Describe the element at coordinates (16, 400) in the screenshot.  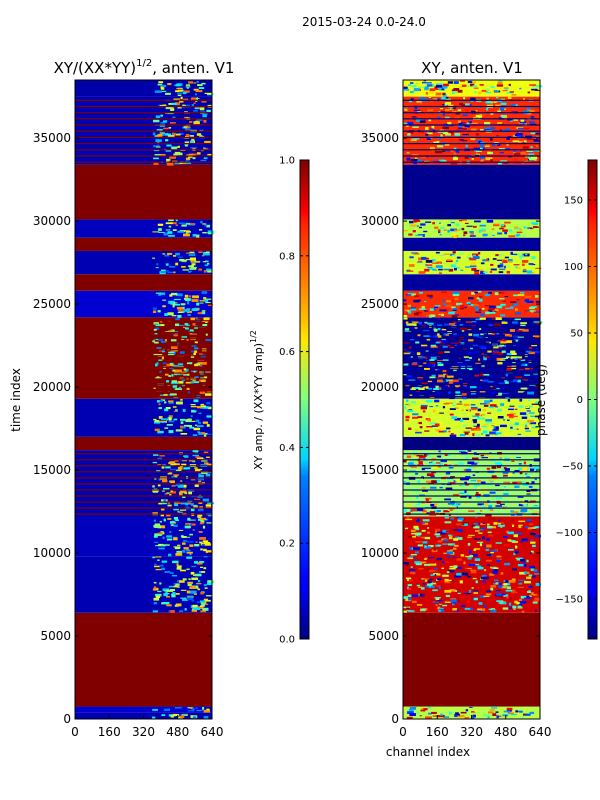
I see `left-y-axis-label: time index` at that location.